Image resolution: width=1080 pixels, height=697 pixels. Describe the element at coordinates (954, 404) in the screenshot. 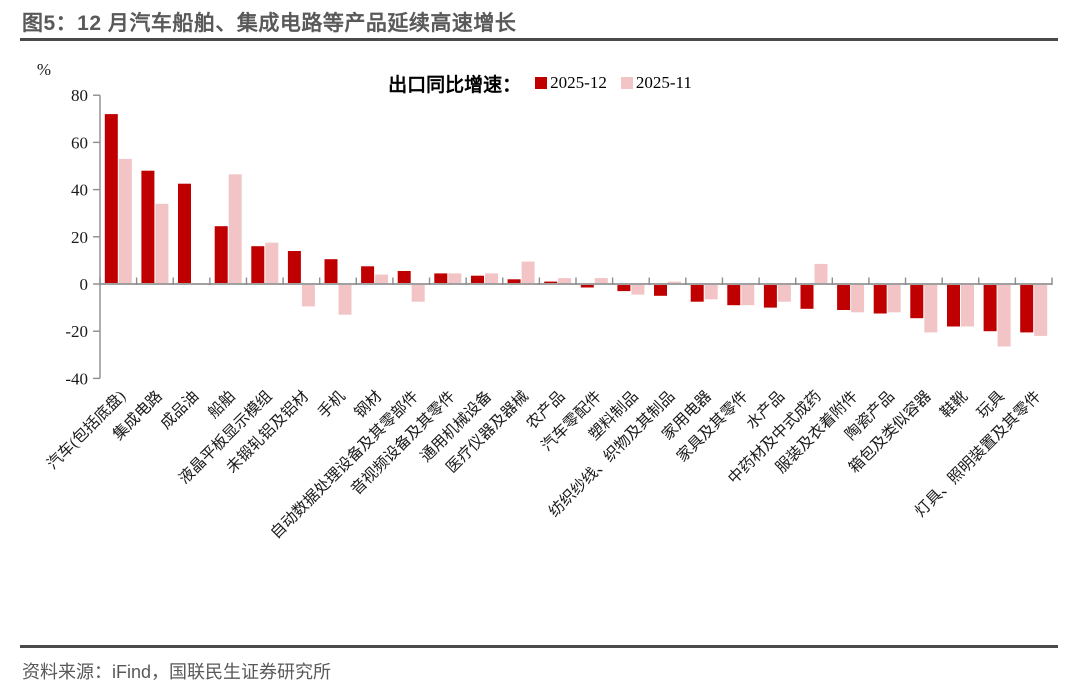

I see `x-category-label: 鞋靴` at that location.